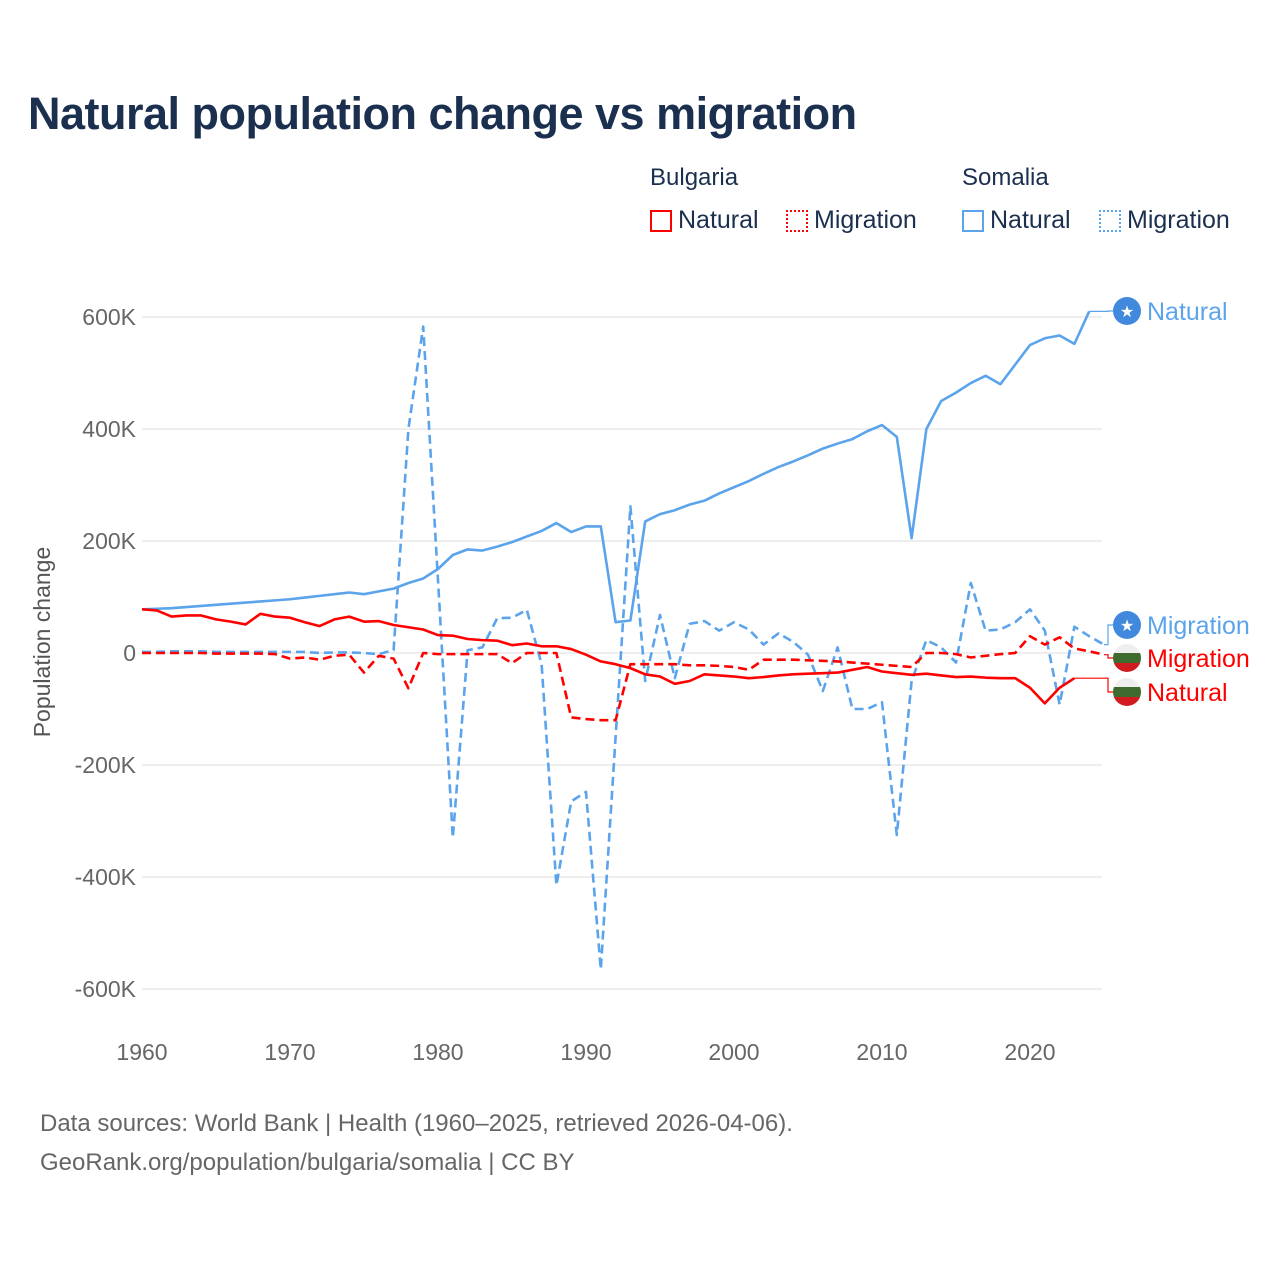 The height and width of the screenshot is (1280, 1280). What do you see at coordinates (109, 429) in the screenshot?
I see `y-tick-label: 400K` at bounding box center [109, 429].